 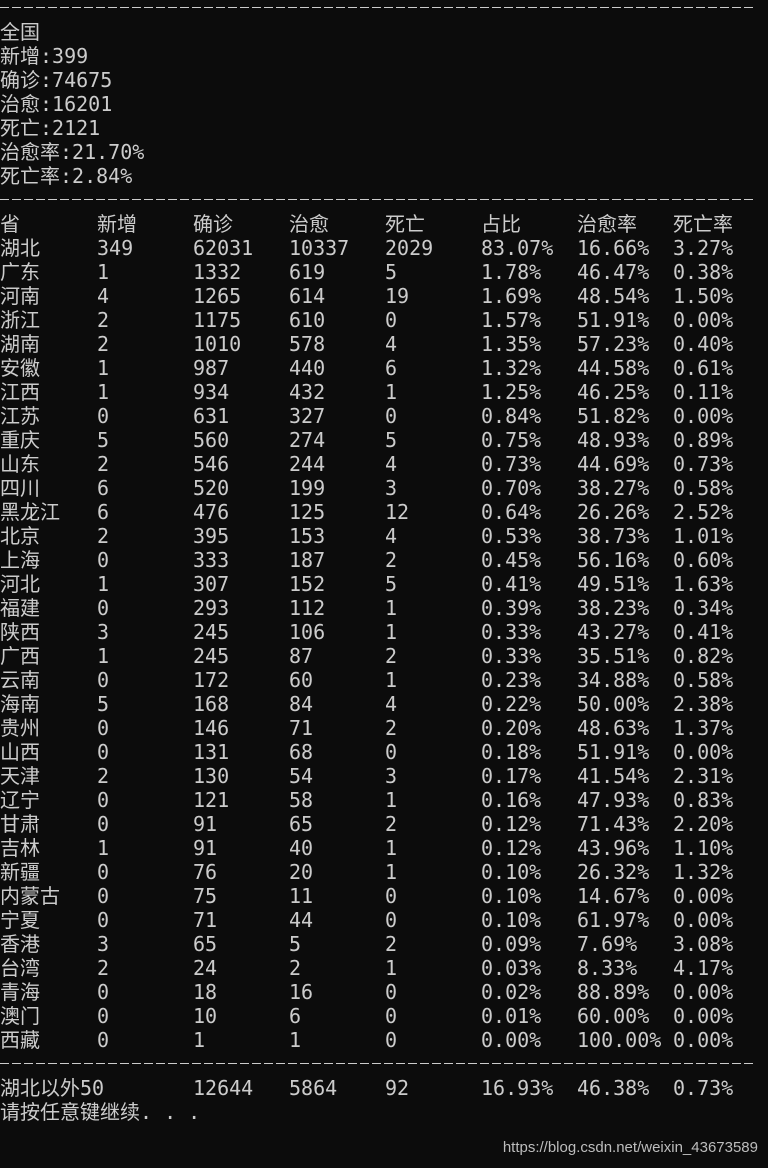 I want to click on table-row: 辽宁 0 121 58 1 0.16% 47.93% 0.83%, so click(x=384, y=800).